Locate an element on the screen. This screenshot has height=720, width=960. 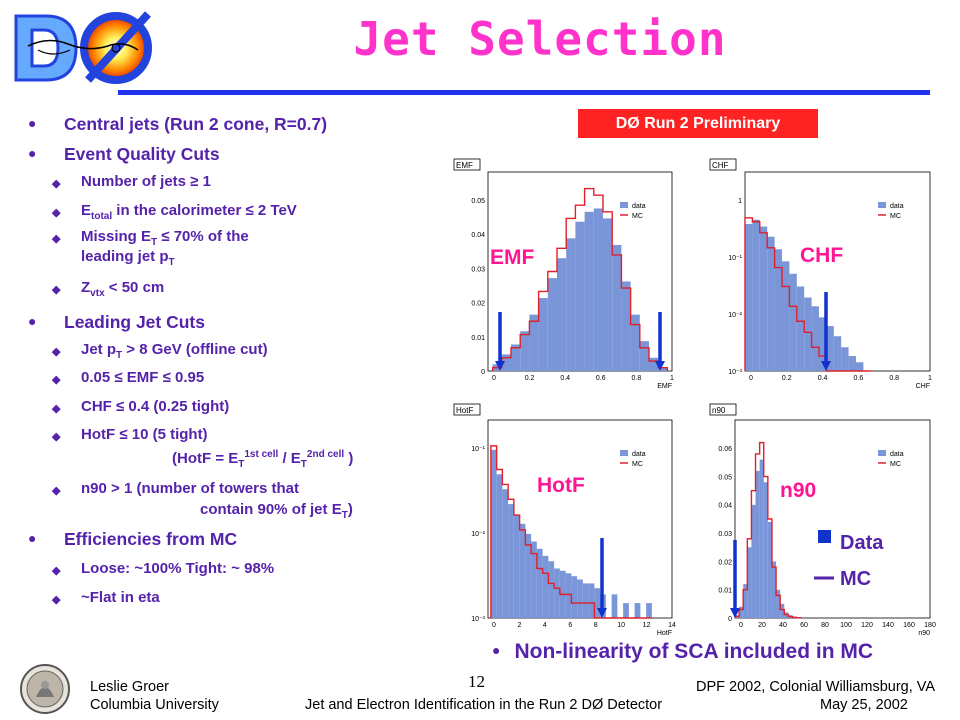
chf-mc-line is located at coordinates (807, 294).